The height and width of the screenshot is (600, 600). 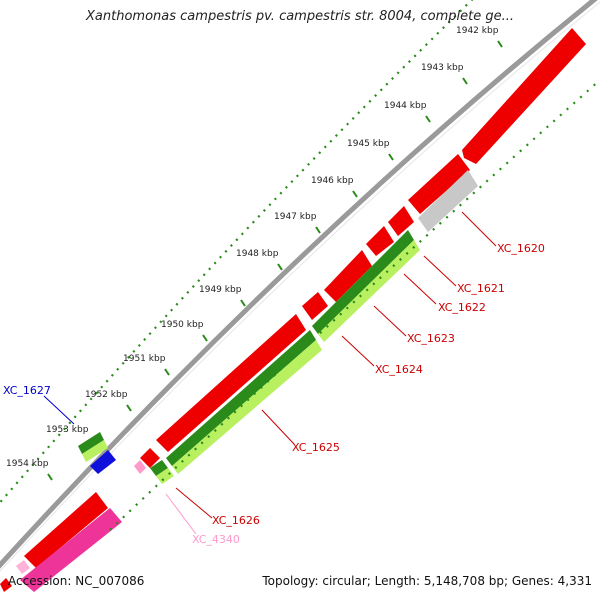 I want to click on ruler-tick-label: 1942 kbp, so click(x=477, y=31).